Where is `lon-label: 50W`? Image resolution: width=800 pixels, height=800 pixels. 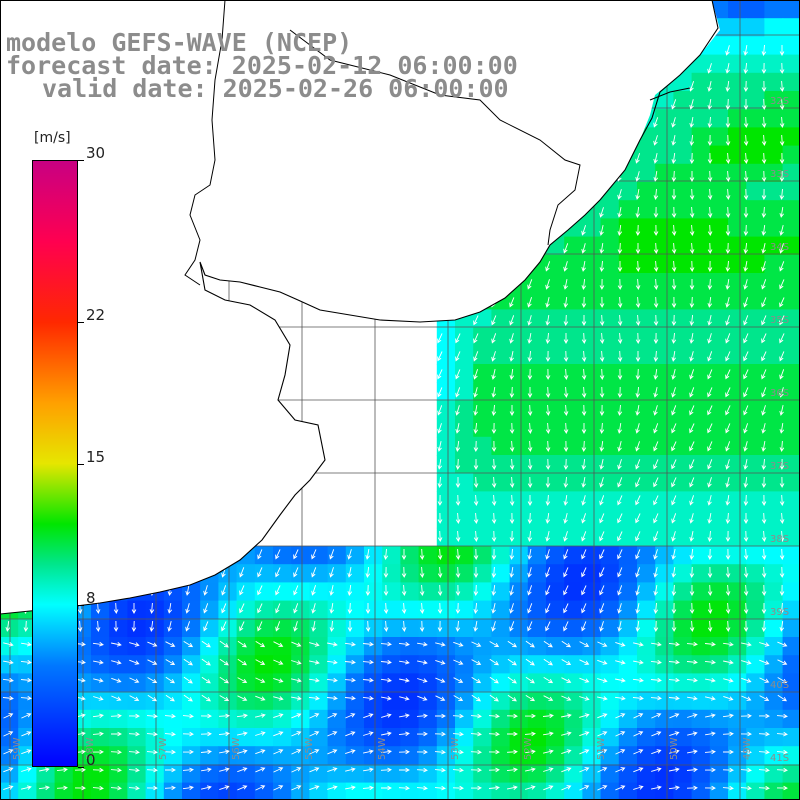
lon-label: 50W is located at coordinates (674, 748).